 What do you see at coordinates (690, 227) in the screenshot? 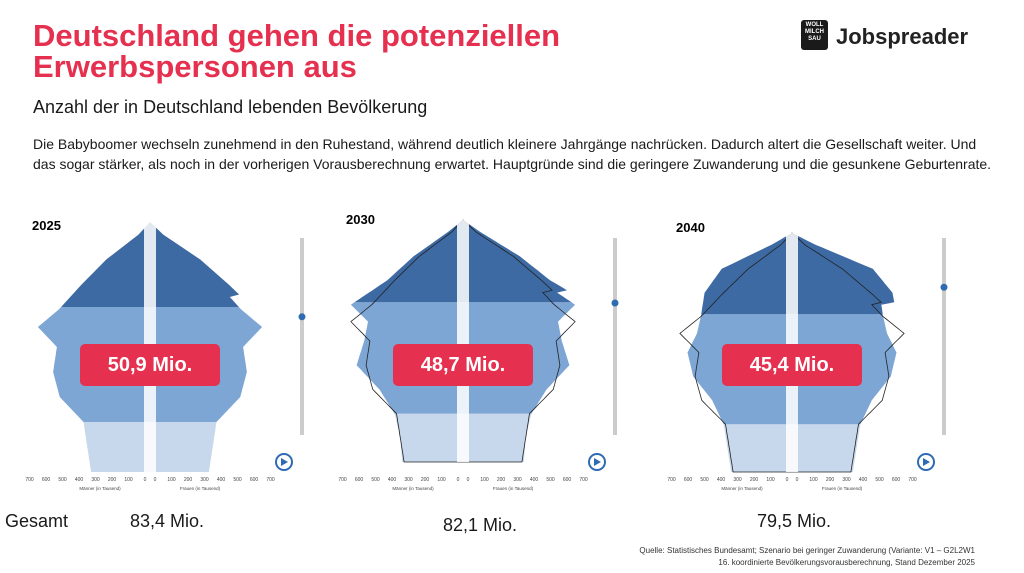
I see `year-label: 2040` at bounding box center [690, 227].